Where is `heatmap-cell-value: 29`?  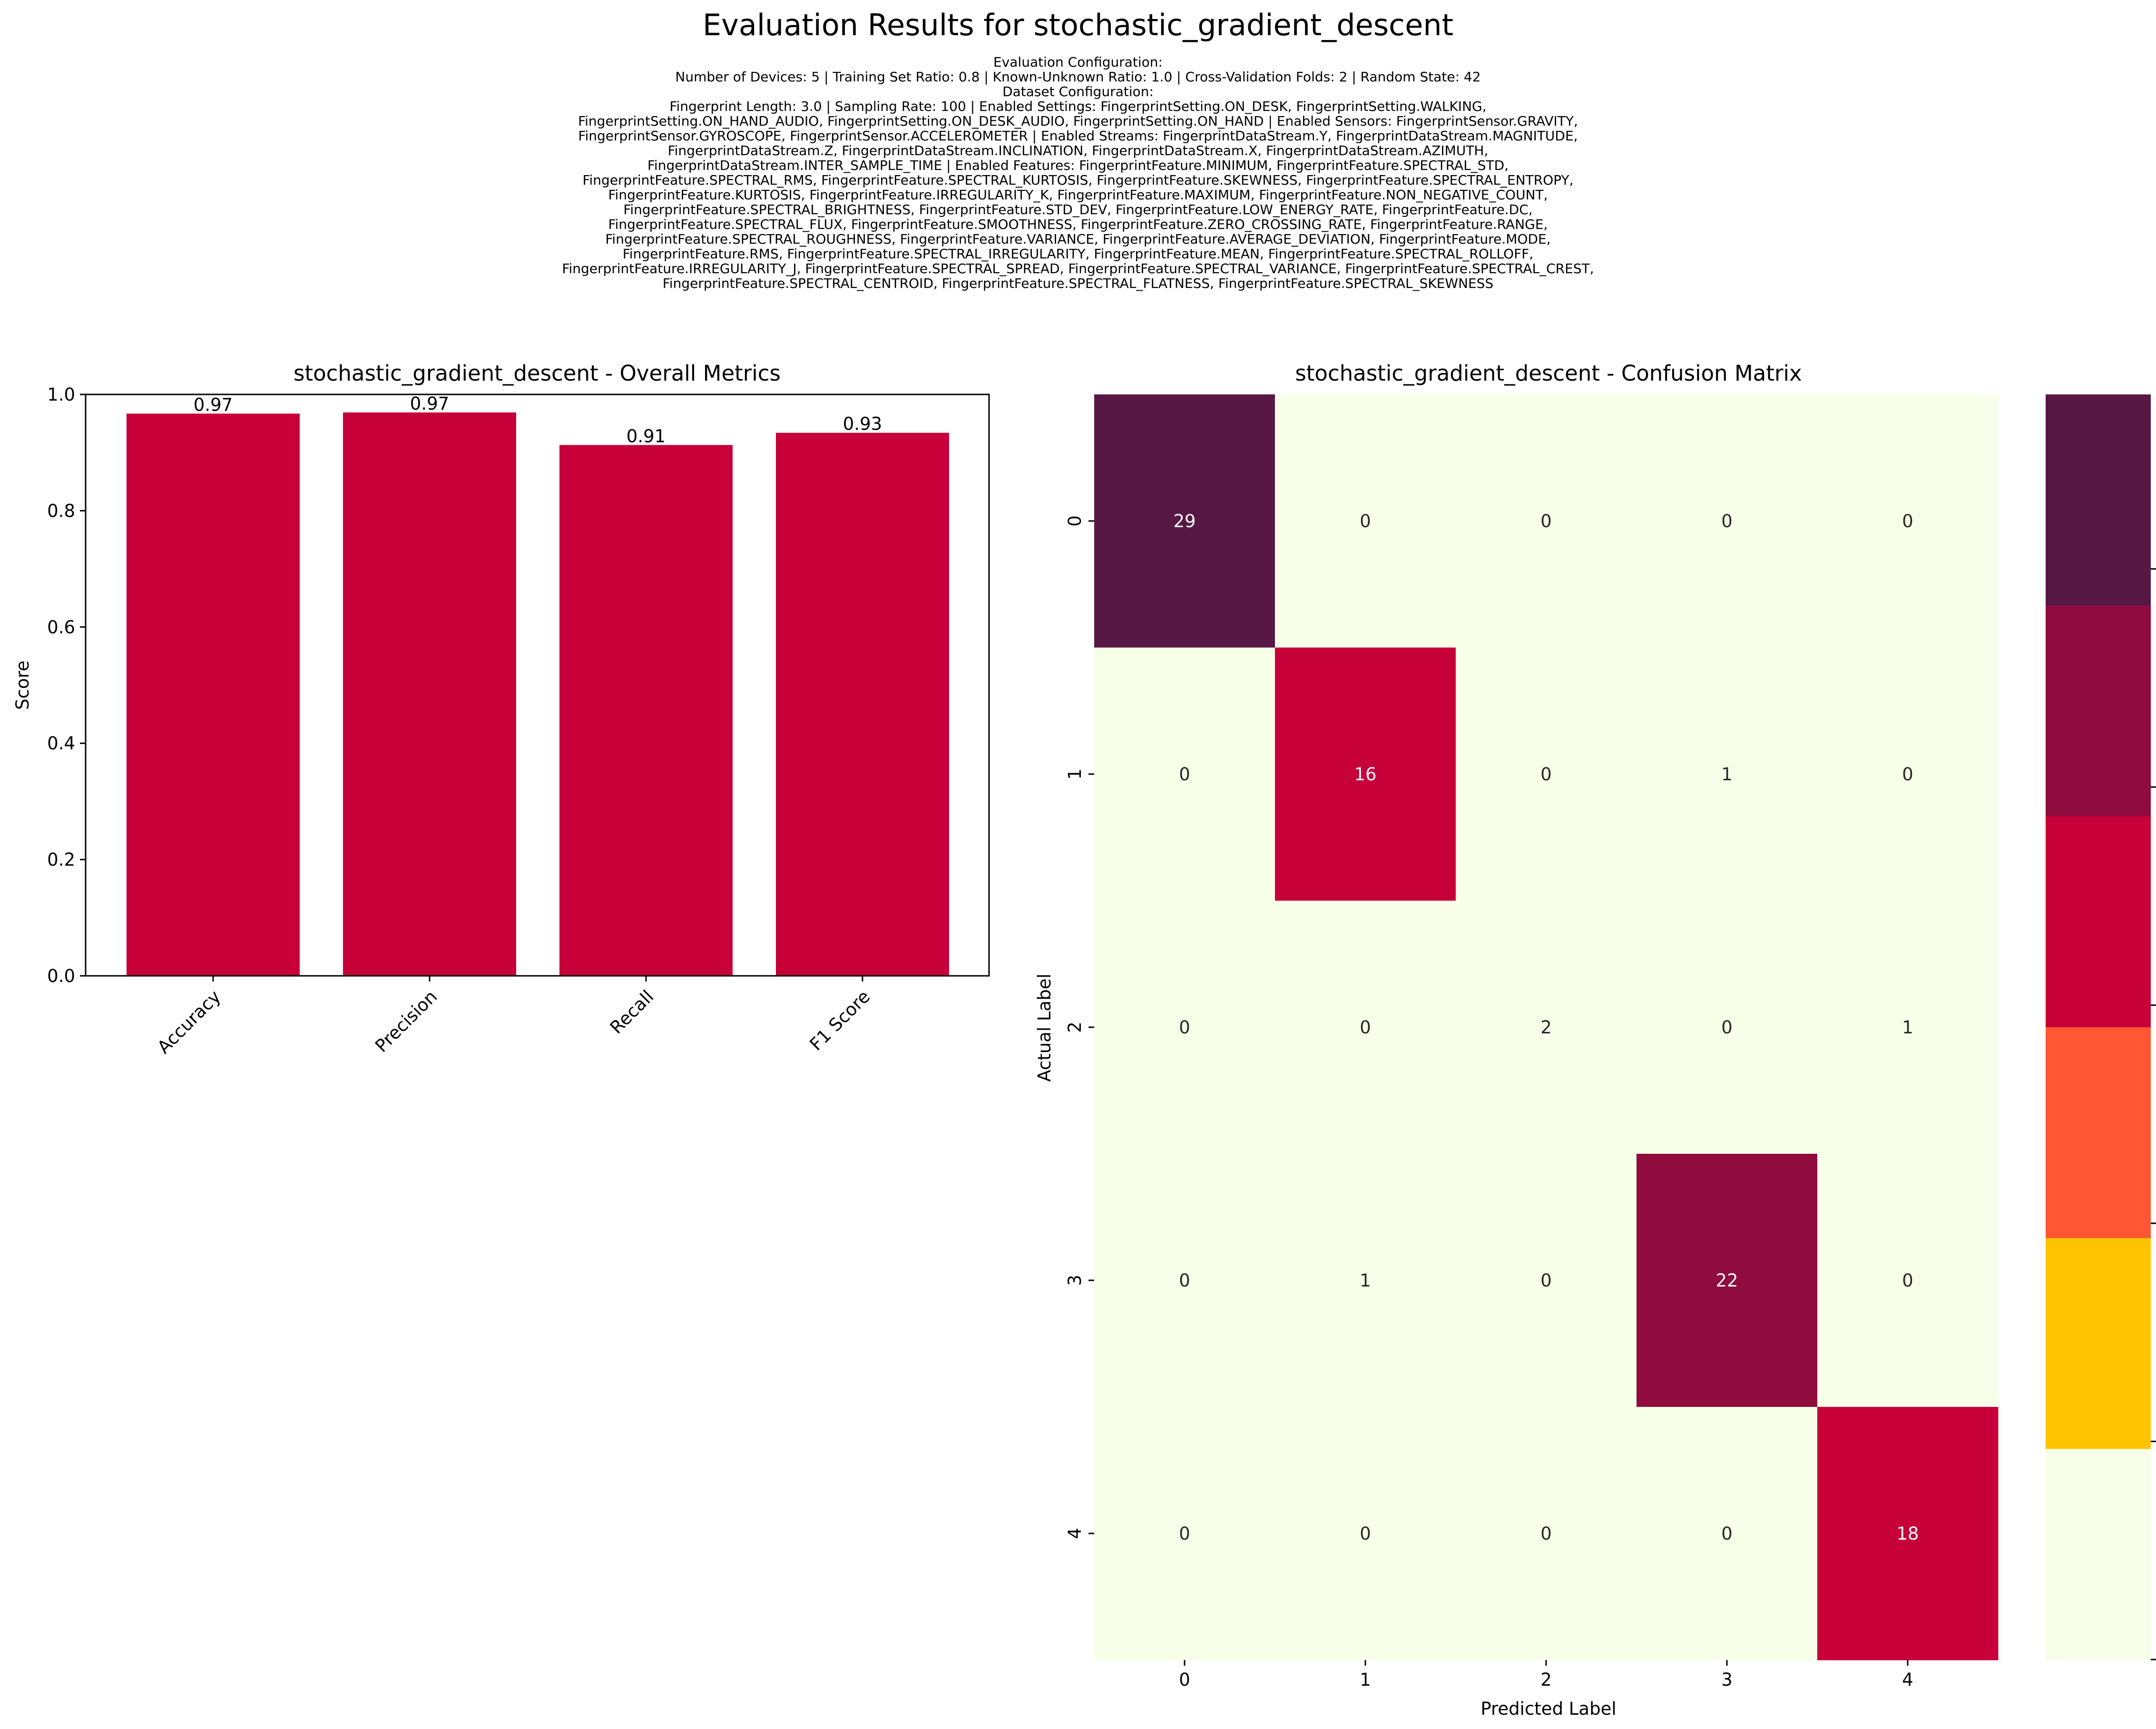 heatmap-cell-value: 29 is located at coordinates (1184, 521).